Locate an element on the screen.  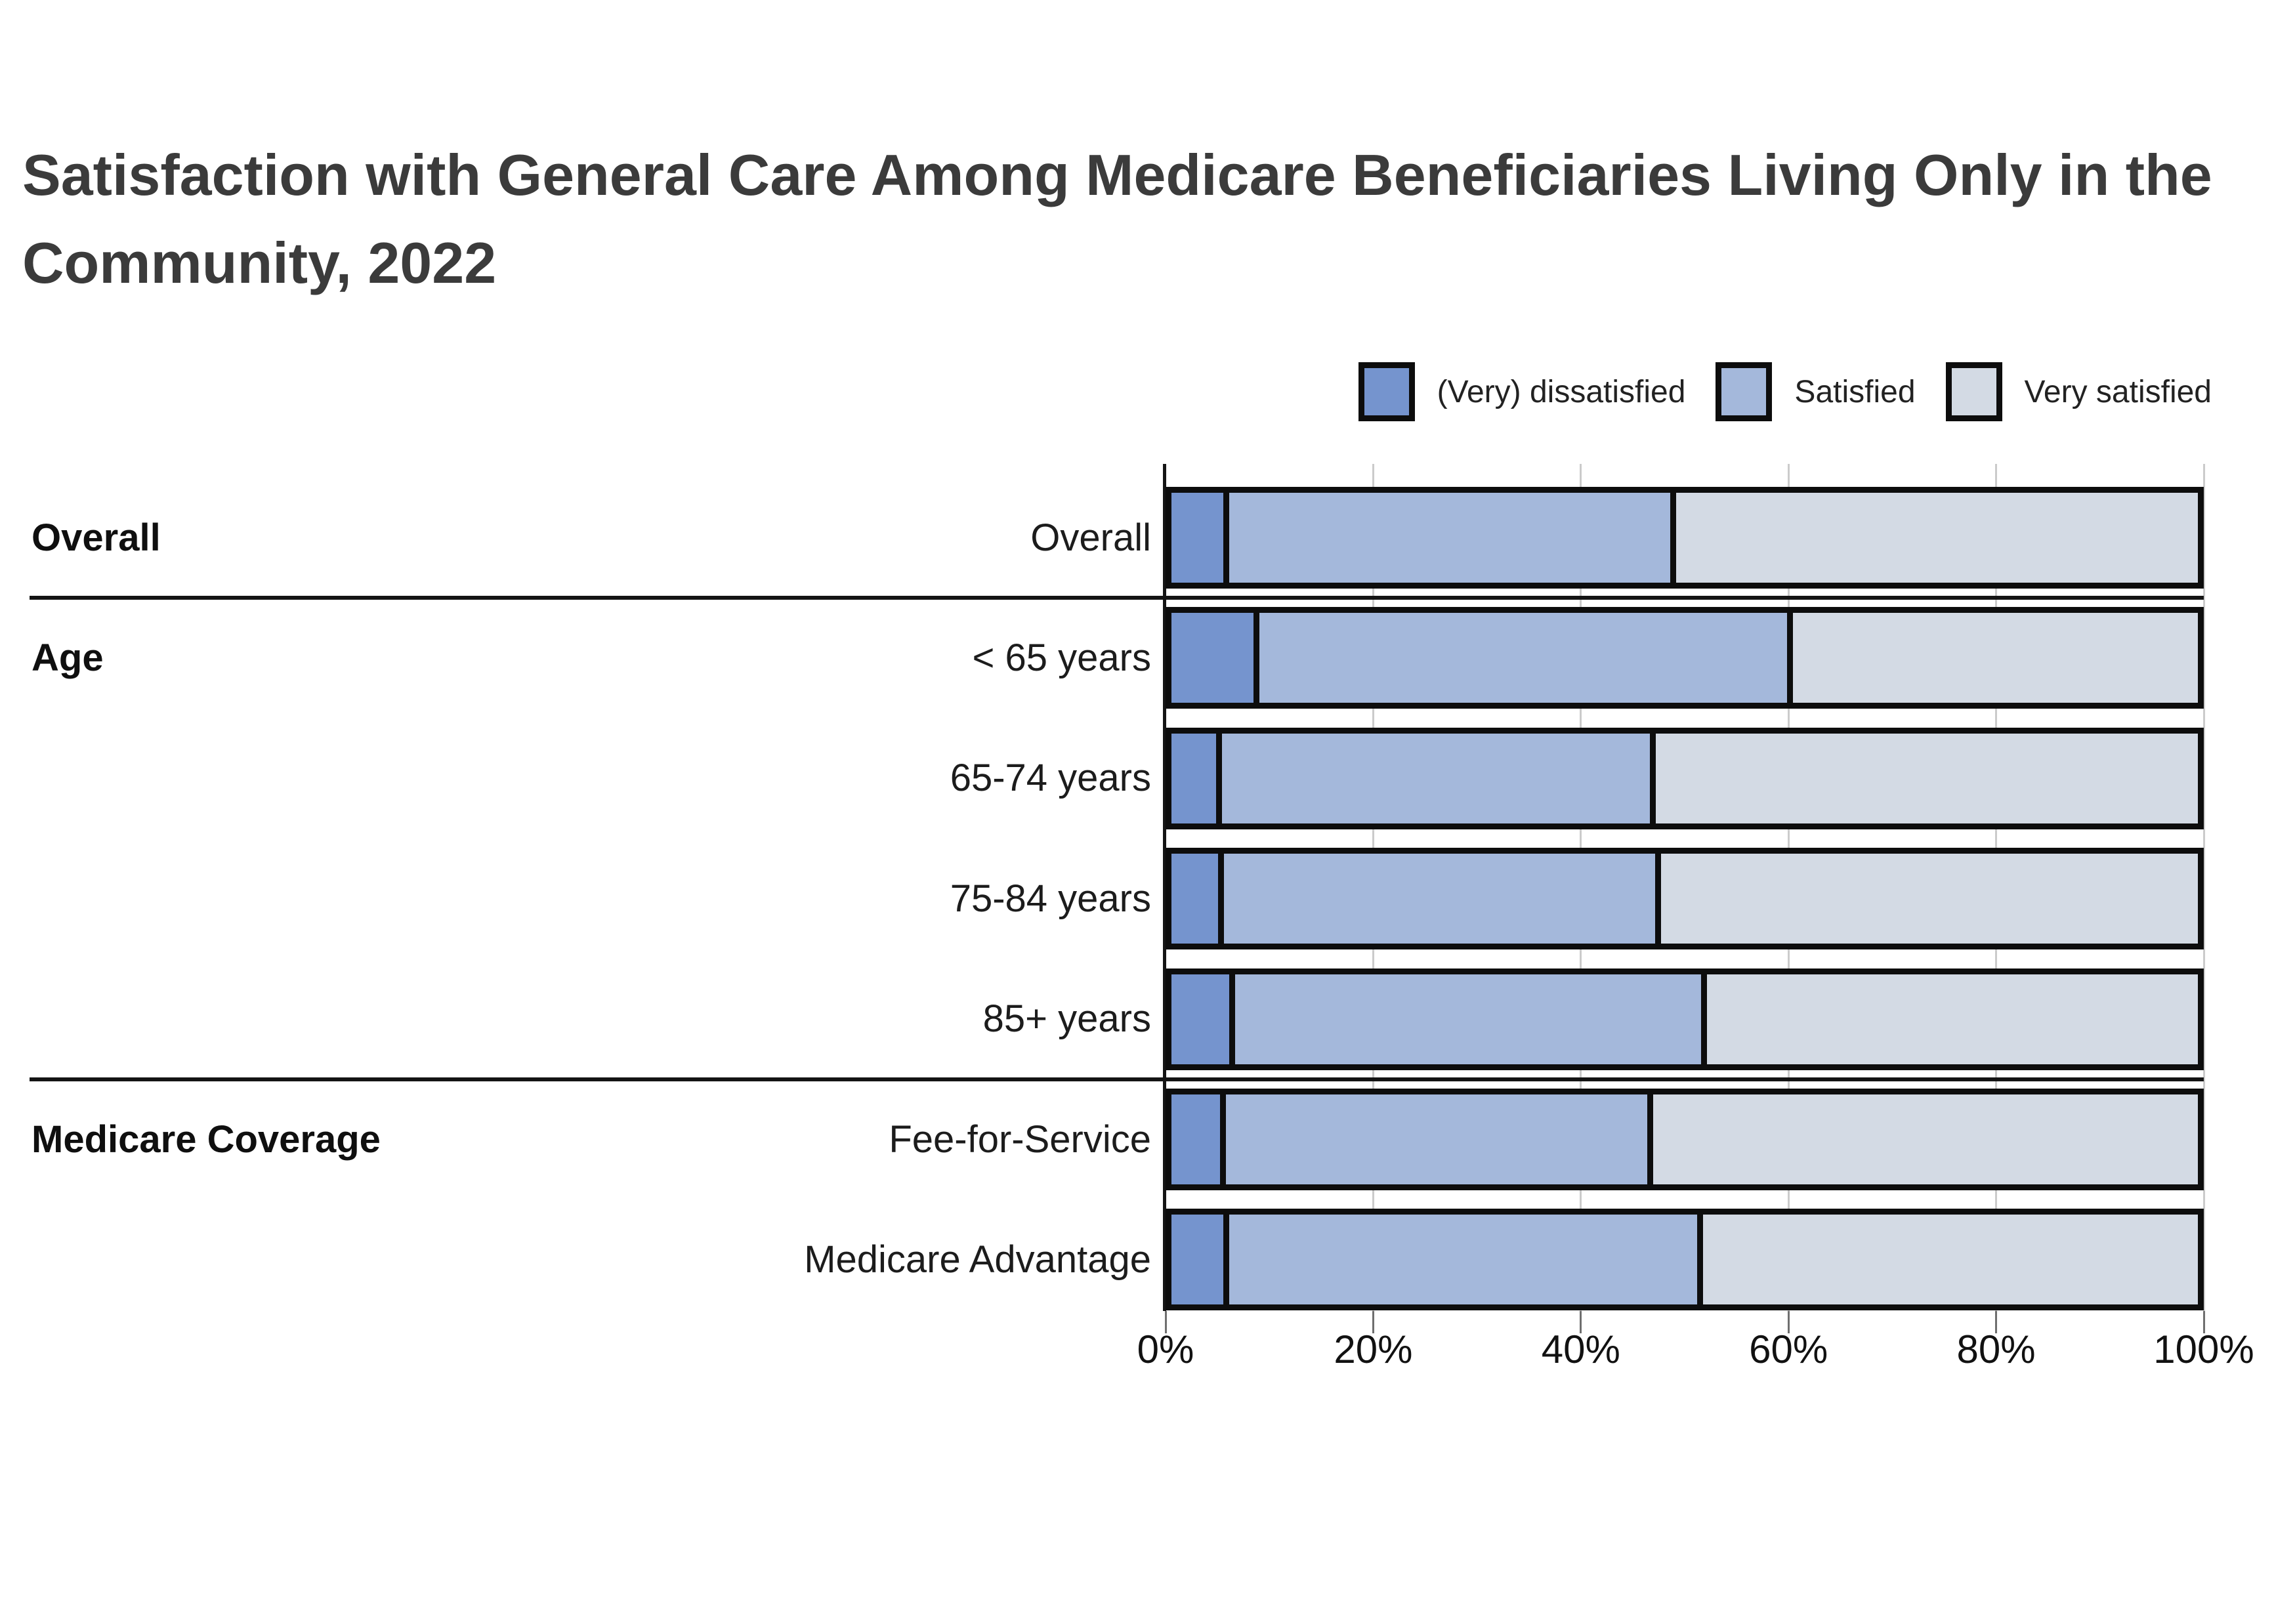
legend-item-2: Very satisfied is located at coordinates (2078, 392).